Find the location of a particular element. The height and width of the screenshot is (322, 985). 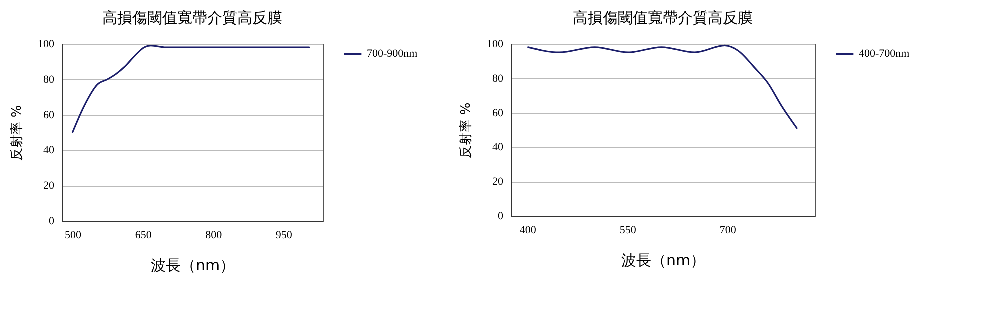

x-tick-label: 700 is located at coordinates (728, 230).